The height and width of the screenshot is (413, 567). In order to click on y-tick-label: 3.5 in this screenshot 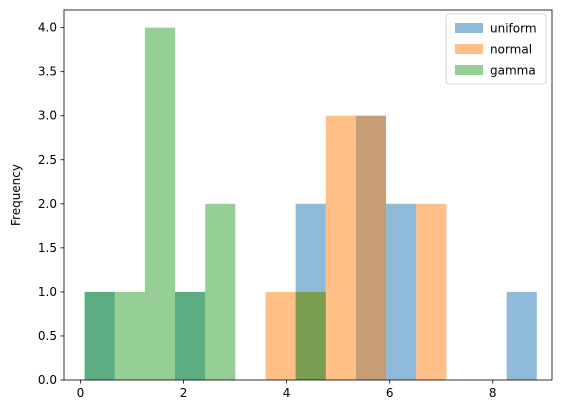, I will do `click(47, 72)`.